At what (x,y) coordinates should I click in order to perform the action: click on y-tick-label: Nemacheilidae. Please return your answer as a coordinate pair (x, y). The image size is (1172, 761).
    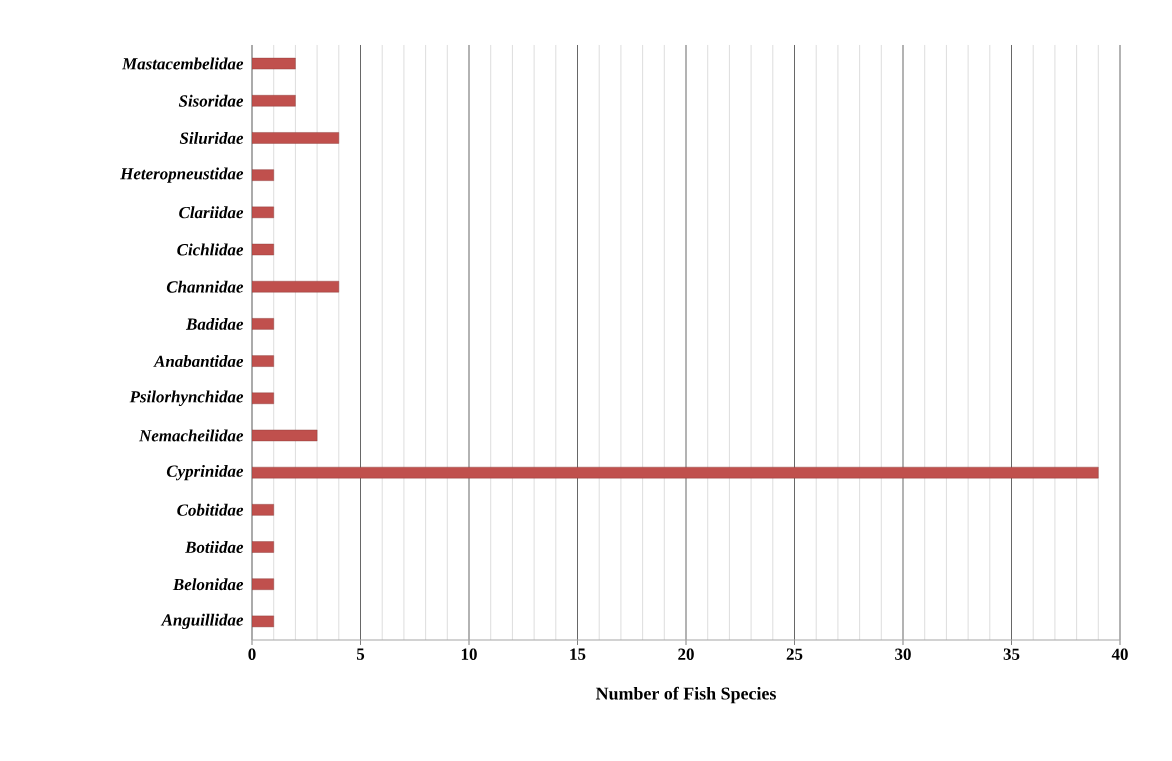
    Looking at the image, I should click on (191, 435).